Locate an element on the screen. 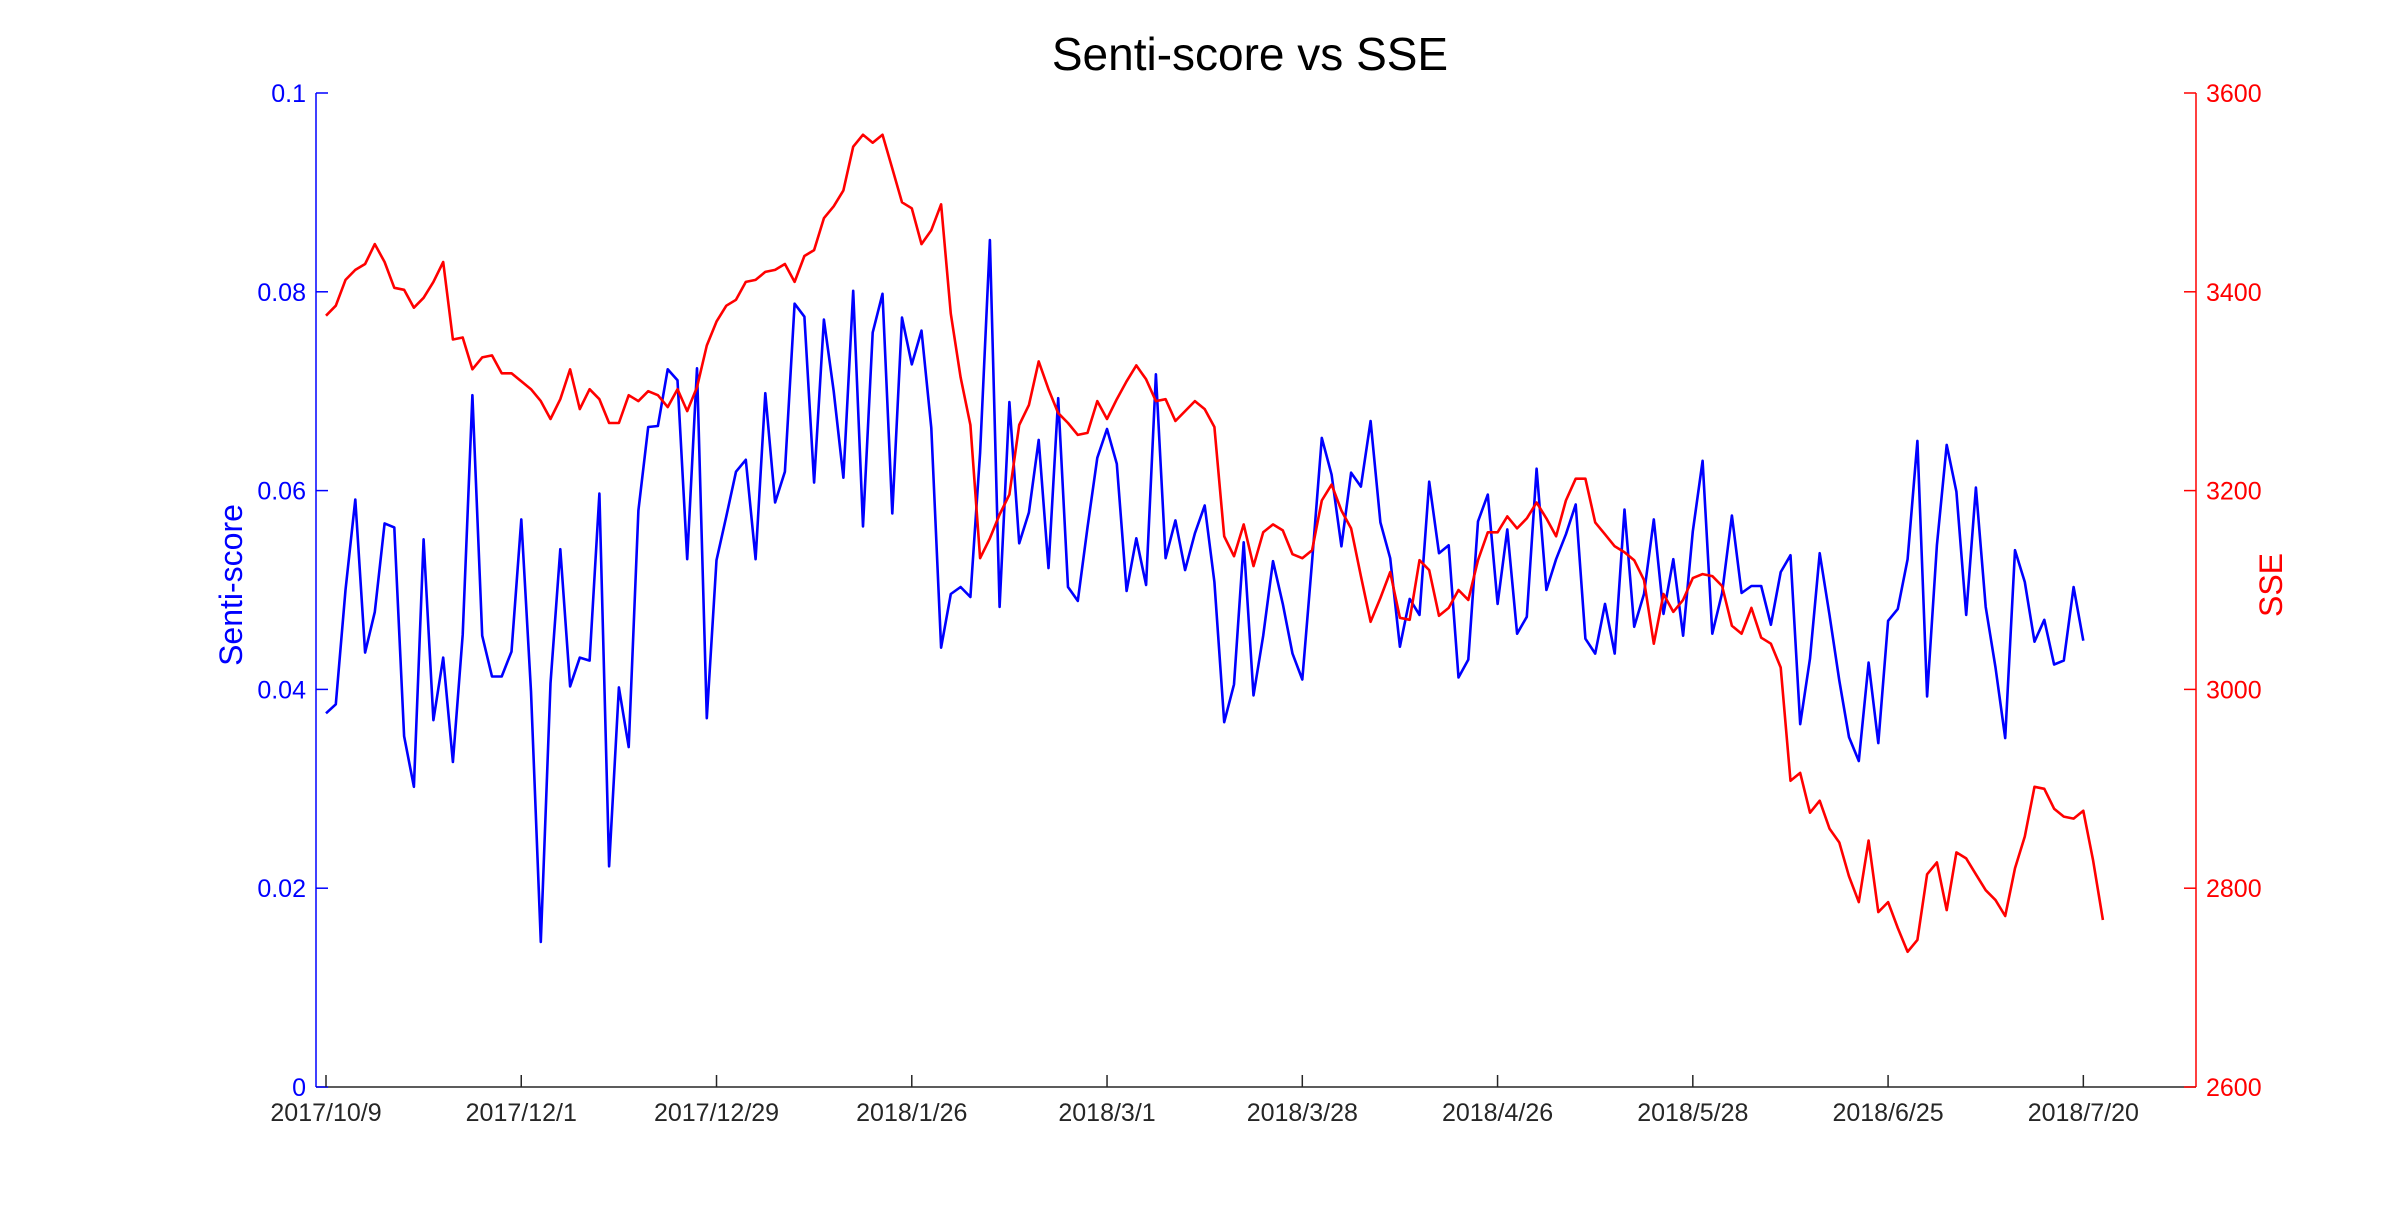  y-left-tick-label: 0.06 is located at coordinates (281, 492).